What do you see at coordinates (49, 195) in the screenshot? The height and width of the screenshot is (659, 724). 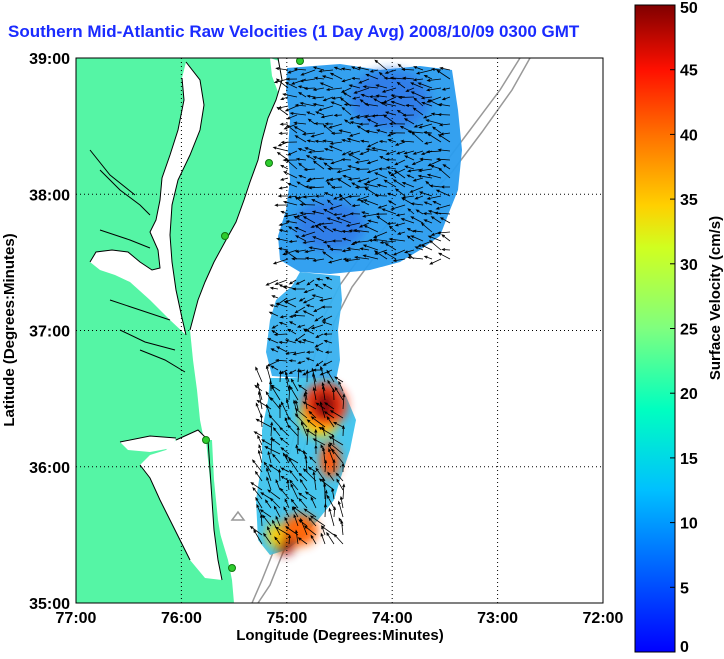 I see `y-tick-label: 38:00` at bounding box center [49, 195].